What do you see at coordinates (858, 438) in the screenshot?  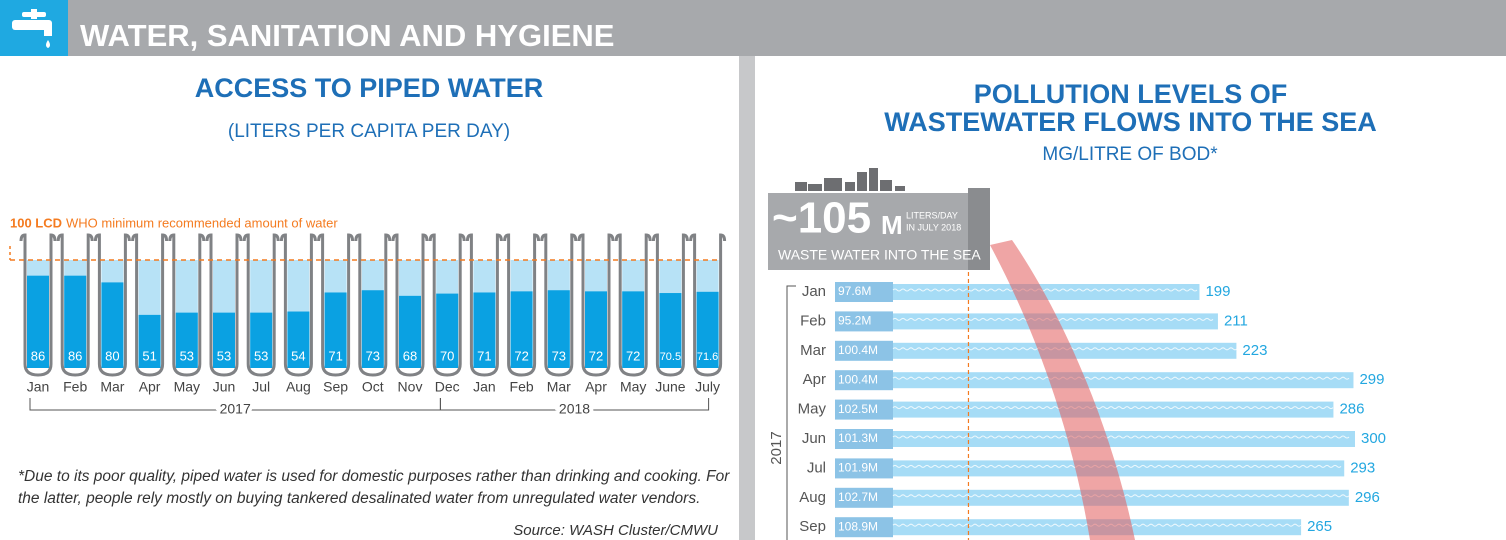 I see `flow-label: 101.3M` at bounding box center [858, 438].